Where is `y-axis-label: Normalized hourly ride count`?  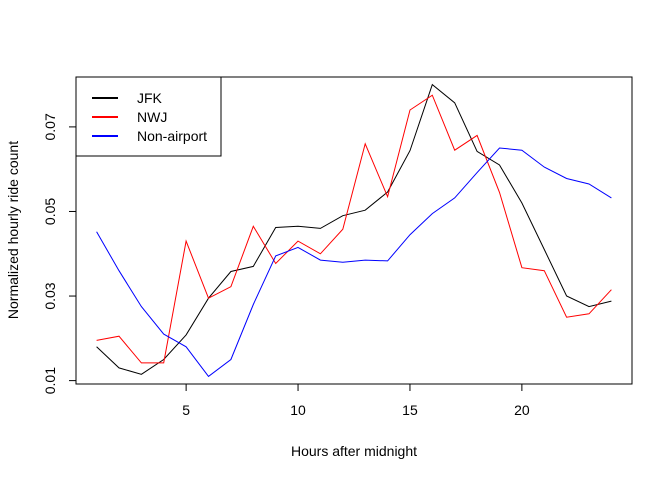
y-axis-label: Normalized hourly ride count is located at coordinates (13, 230).